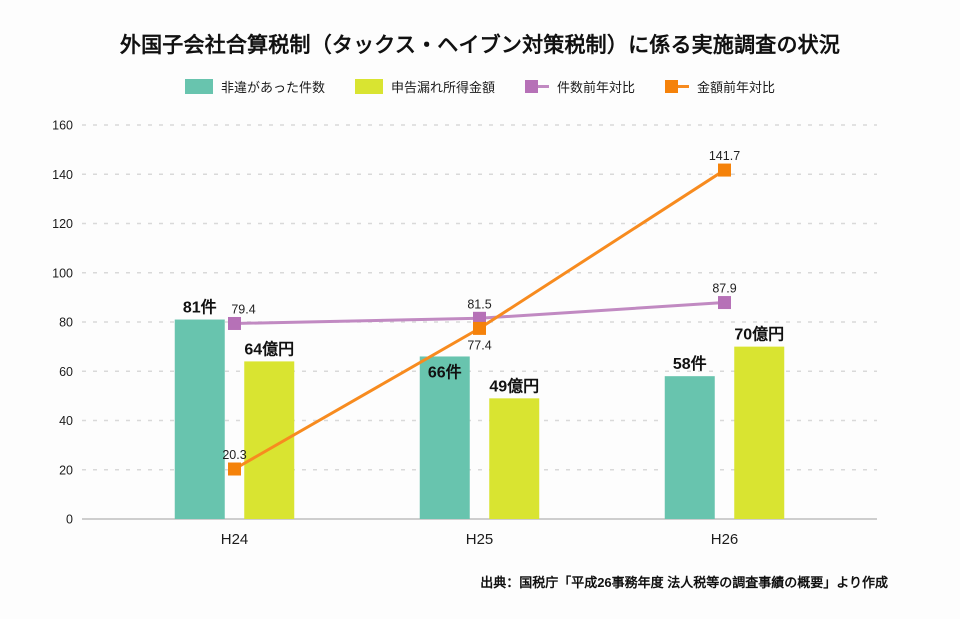 The width and height of the screenshot is (960, 619). Describe the element at coordinates (200, 307) in the screenshot. I see `bar-label-h24-series0: 81件` at that location.